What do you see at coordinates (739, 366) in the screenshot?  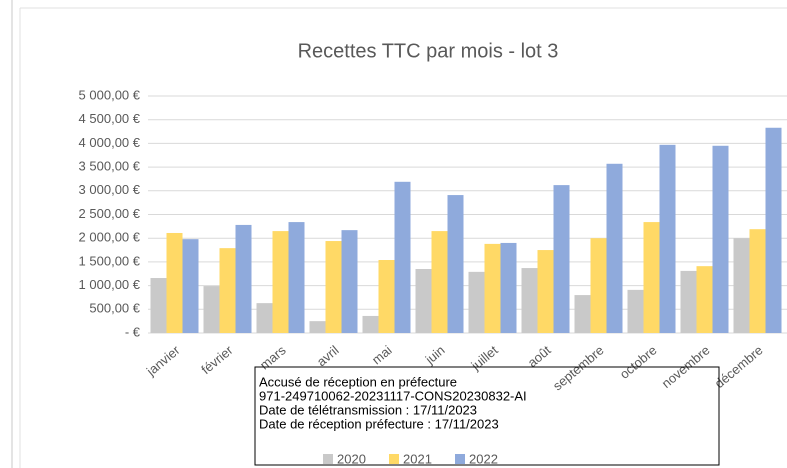 I see `x-tick-label: décembre` at bounding box center [739, 366].